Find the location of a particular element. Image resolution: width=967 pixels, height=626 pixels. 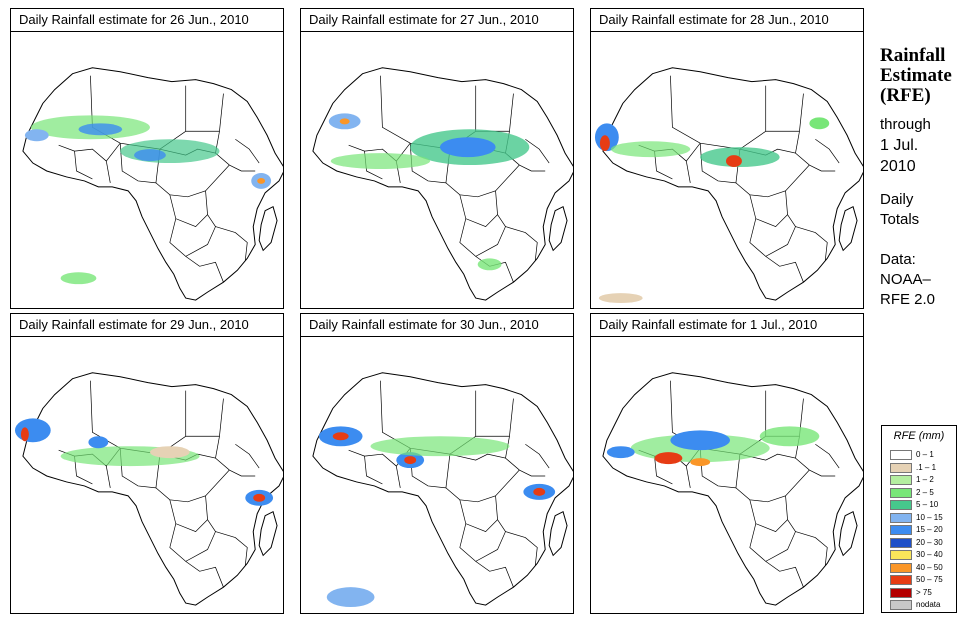

legend-item: > 75 is located at coordinates (922, 592).